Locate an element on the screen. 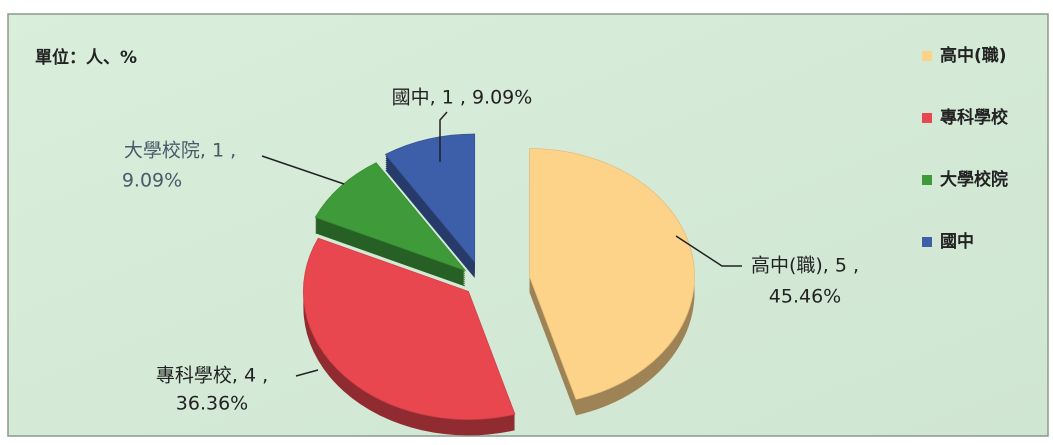  legend-label: 專科學校 is located at coordinates (974, 117).